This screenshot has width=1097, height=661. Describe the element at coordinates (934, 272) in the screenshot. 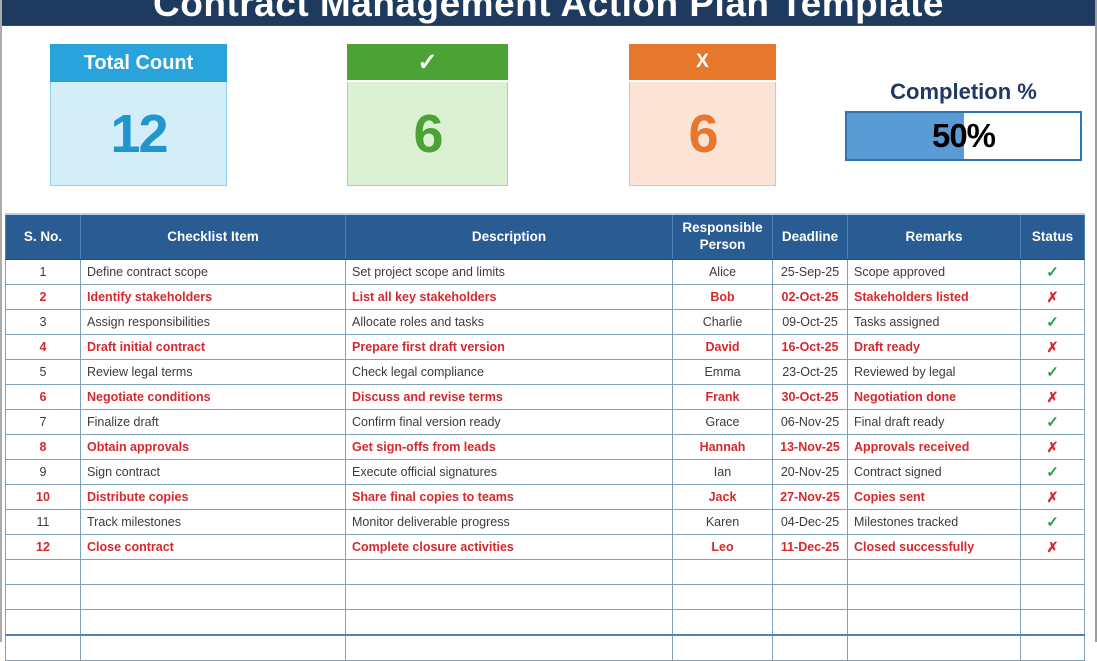

I see `cell-remarks: Scope approved` at that location.